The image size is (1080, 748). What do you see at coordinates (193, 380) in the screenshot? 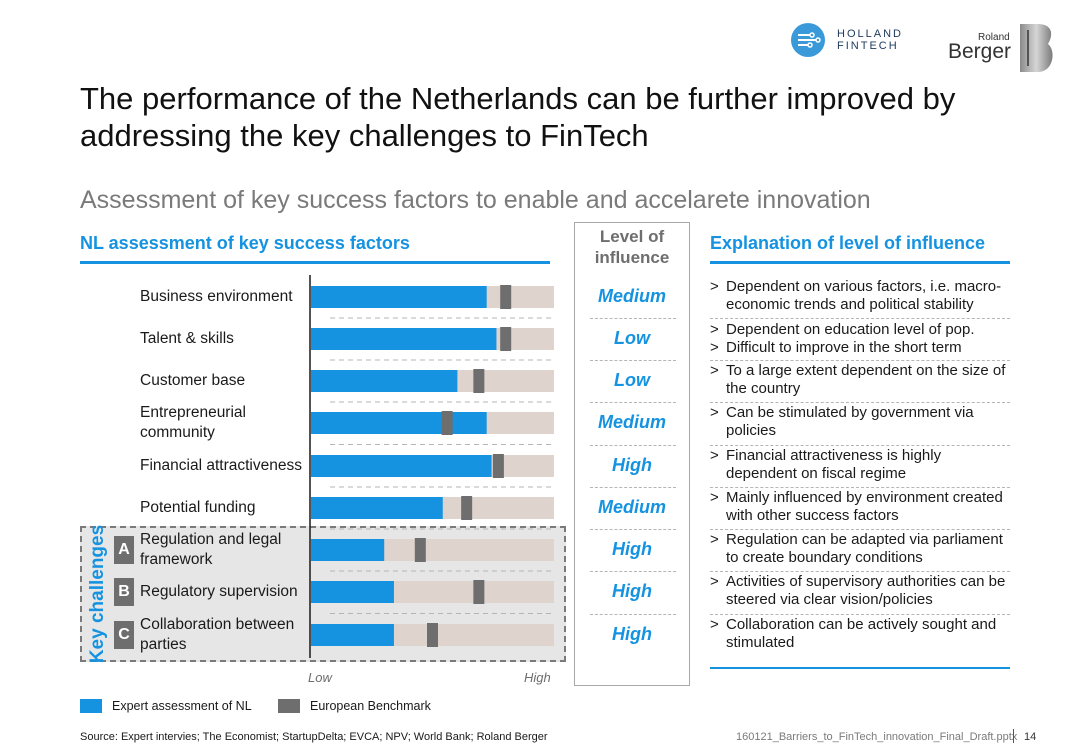
I see `factor-label-text: Customer base` at bounding box center [193, 380].